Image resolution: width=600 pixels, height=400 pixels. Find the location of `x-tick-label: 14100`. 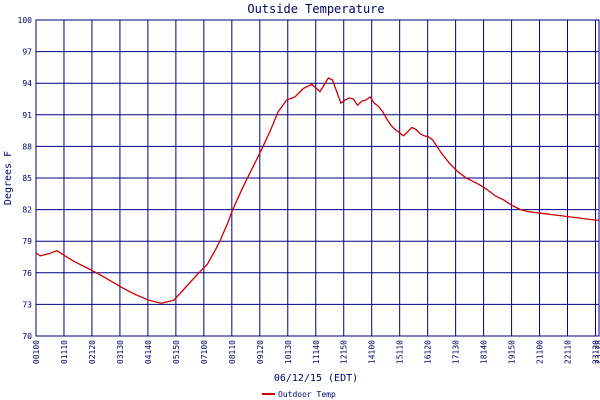

x-tick-label: 14100 is located at coordinates (372, 352).